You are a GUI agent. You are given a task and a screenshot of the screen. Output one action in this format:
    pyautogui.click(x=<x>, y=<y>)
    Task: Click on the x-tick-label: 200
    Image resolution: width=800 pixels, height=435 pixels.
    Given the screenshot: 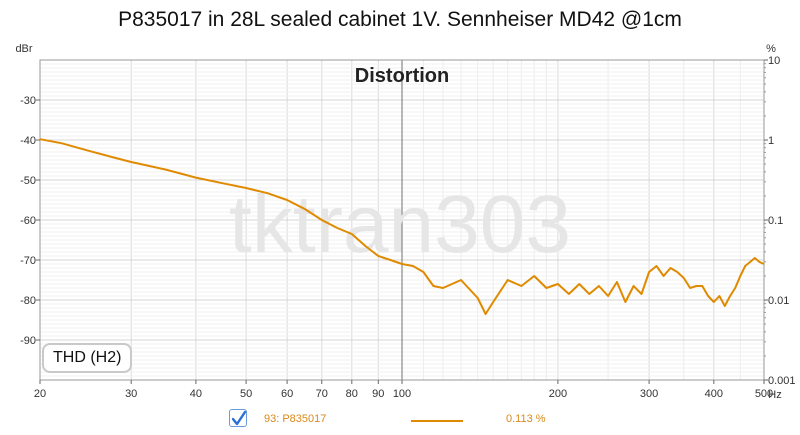 What is the action you would take?
    pyautogui.click(x=558, y=394)
    